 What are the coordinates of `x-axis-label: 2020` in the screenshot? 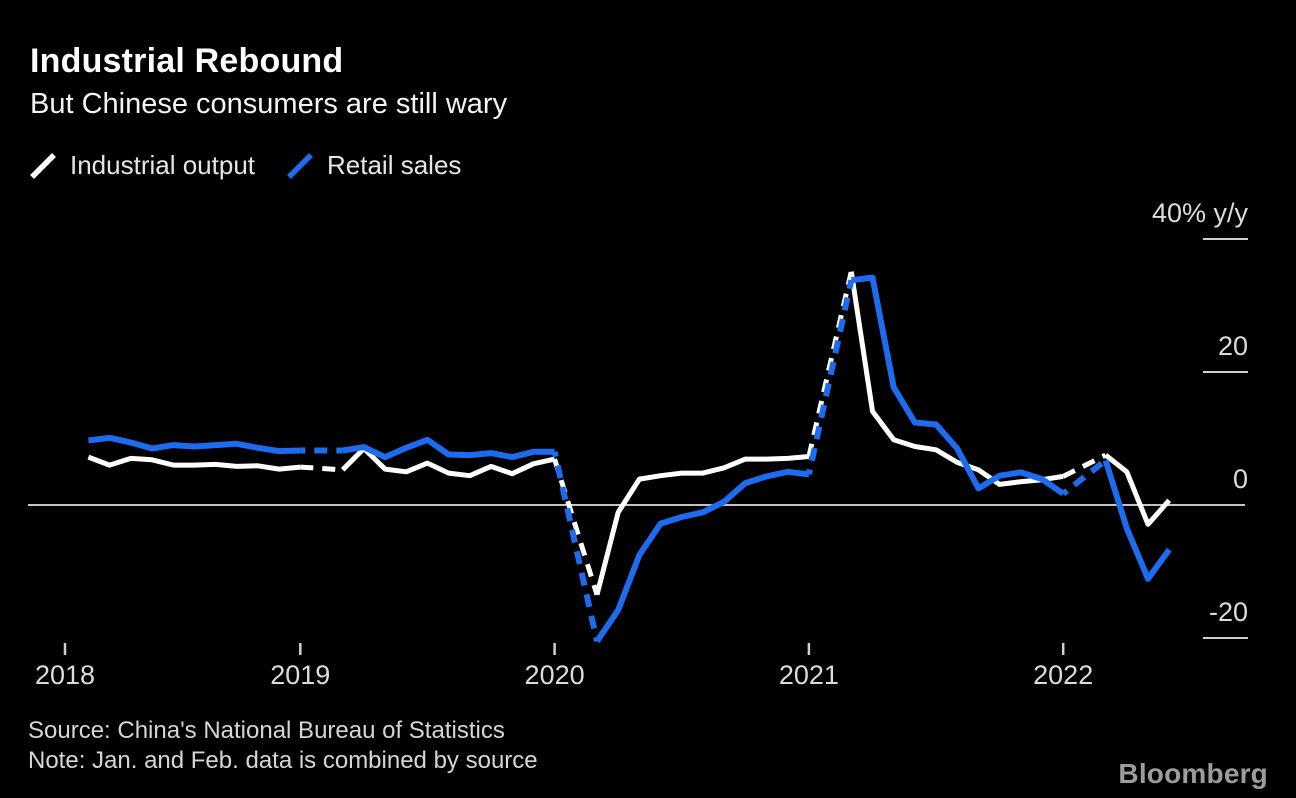 It's located at (554, 675).